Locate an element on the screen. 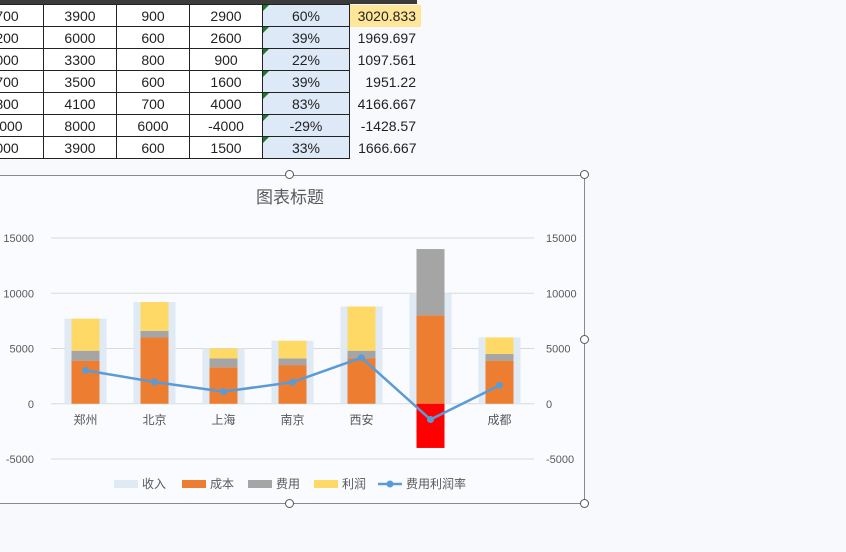  cost-cell: 3500 is located at coordinates (80, 81).